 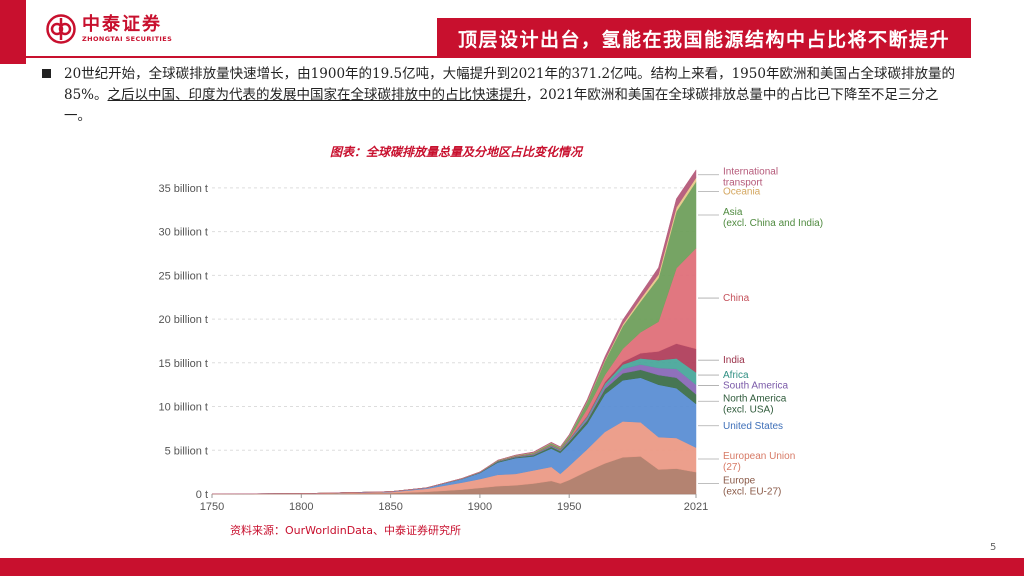 What do you see at coordinates (736, 298) in the screenshot?
I see `legend-label: China` at bounding box center [736, 298].